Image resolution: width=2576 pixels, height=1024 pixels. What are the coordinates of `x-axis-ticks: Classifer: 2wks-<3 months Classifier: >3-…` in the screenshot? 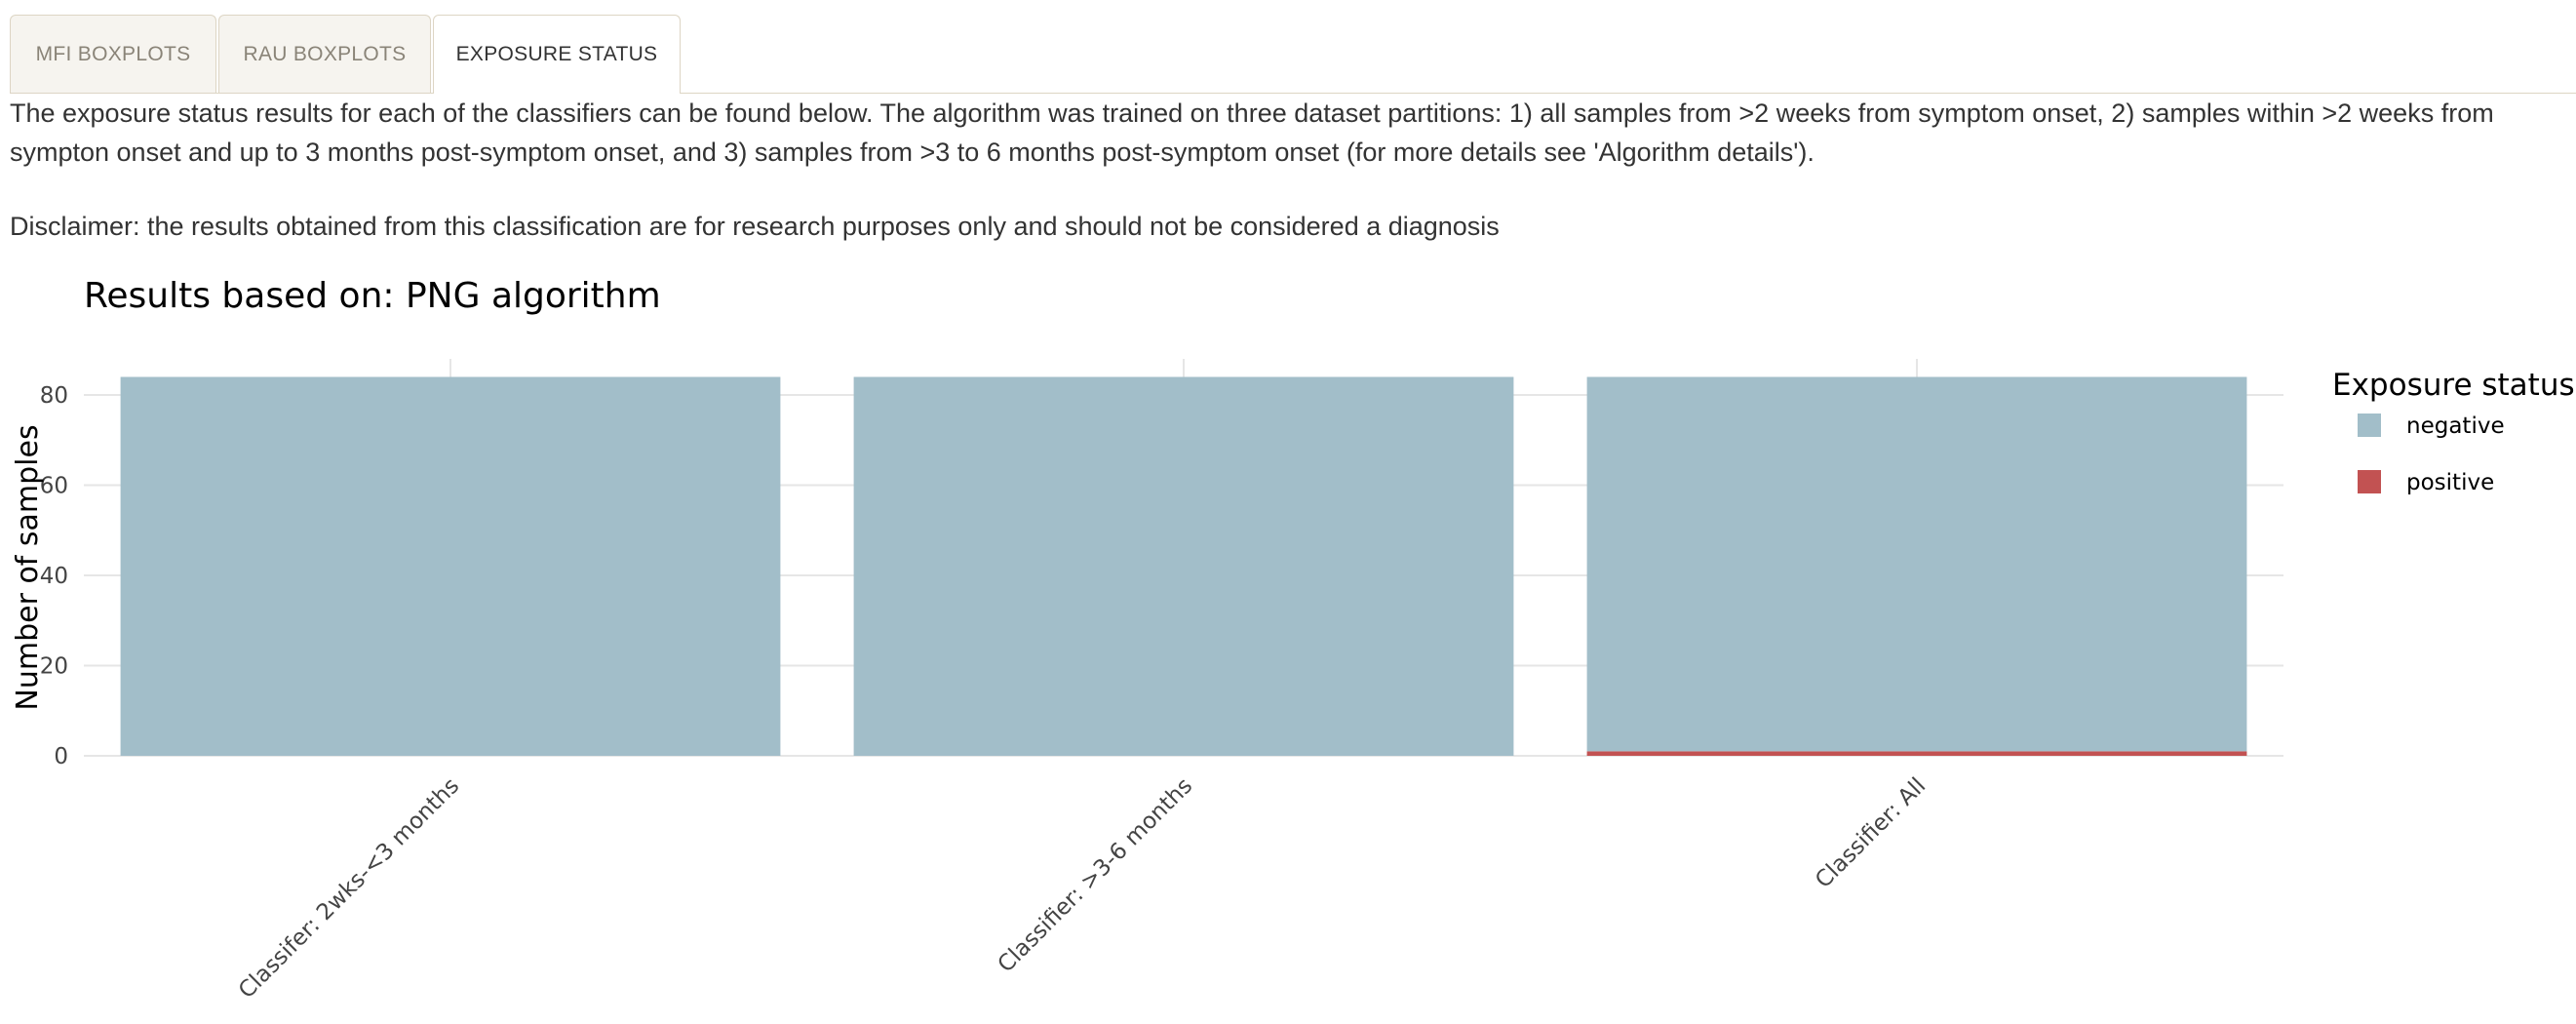 It's located at (1082, 888).